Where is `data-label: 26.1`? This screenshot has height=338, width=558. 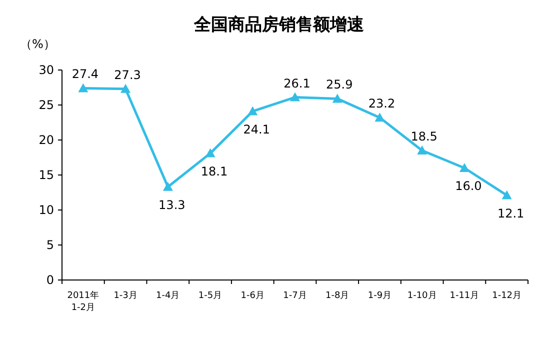
data-label: 26.1 is located at coordinates (297, 83).